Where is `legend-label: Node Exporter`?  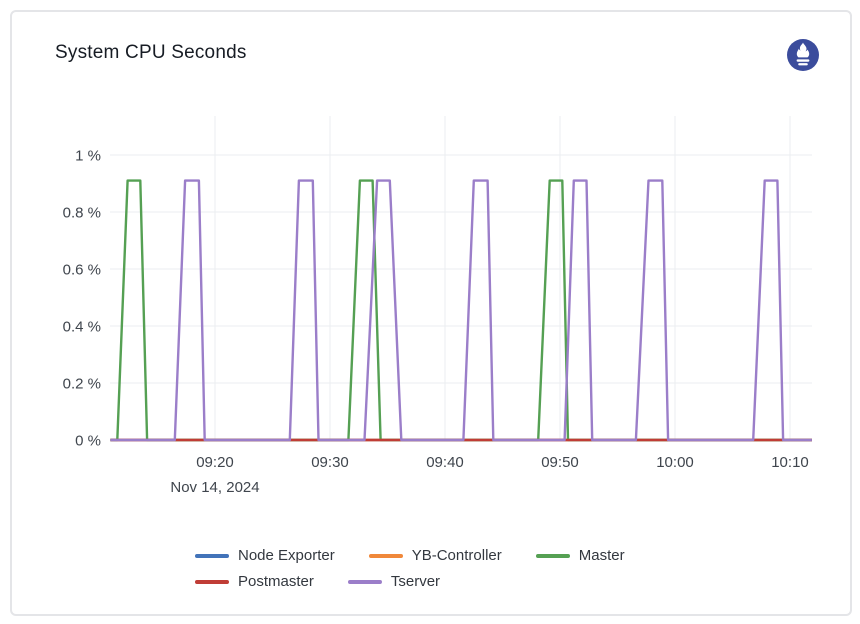
legend-label: Node Exporter is located at coordinates (286, 555).